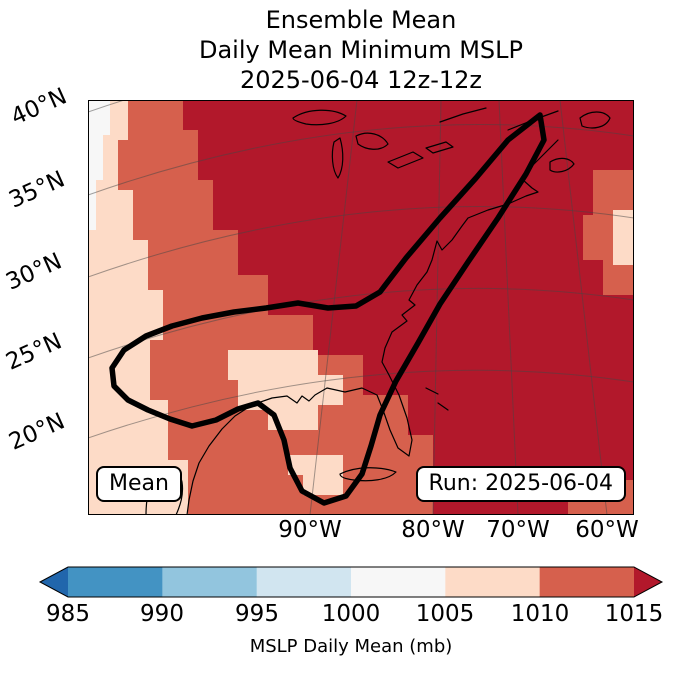 This screenshot has height=674, width=688. I want to click on fill-region-1005-1010-gulf-patch, so click(285, 390).